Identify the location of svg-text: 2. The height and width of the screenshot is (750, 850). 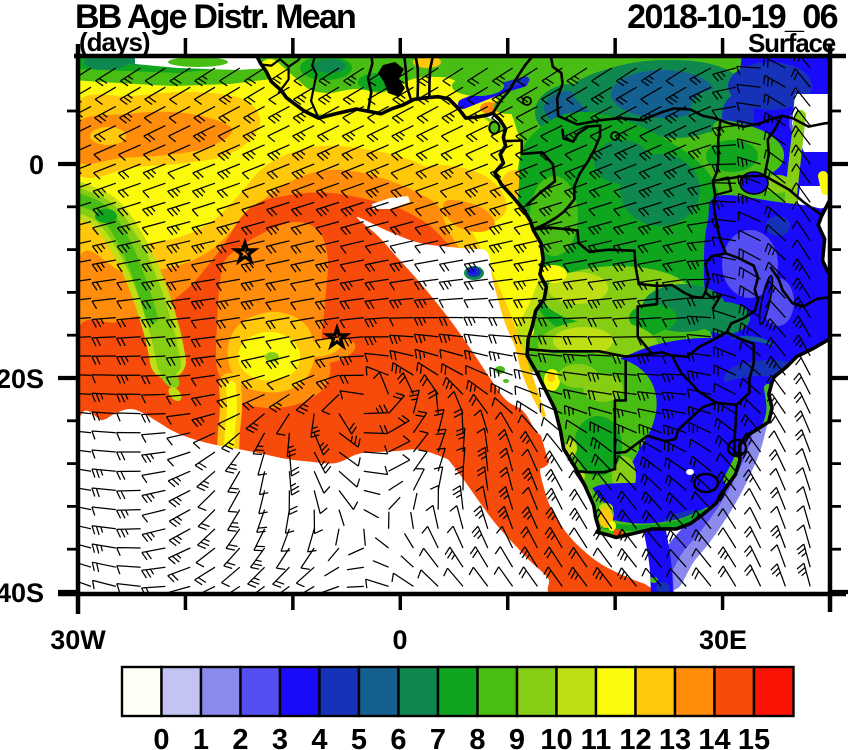
(240, 737).